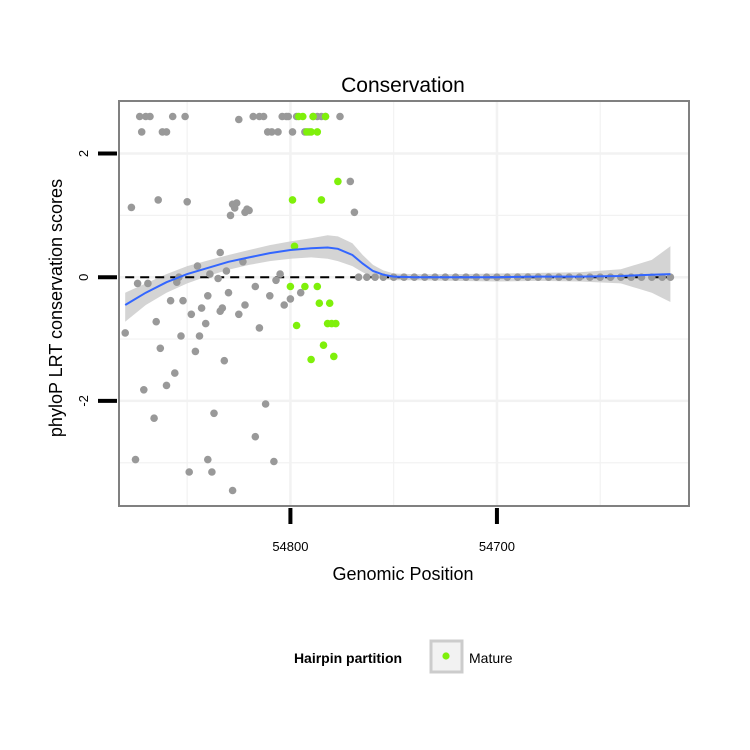 This screenshot has width=750, height=750. Describe the element at coordinates (83, 153) in the screenshot. I see `y-tick-label: 2` at that location.